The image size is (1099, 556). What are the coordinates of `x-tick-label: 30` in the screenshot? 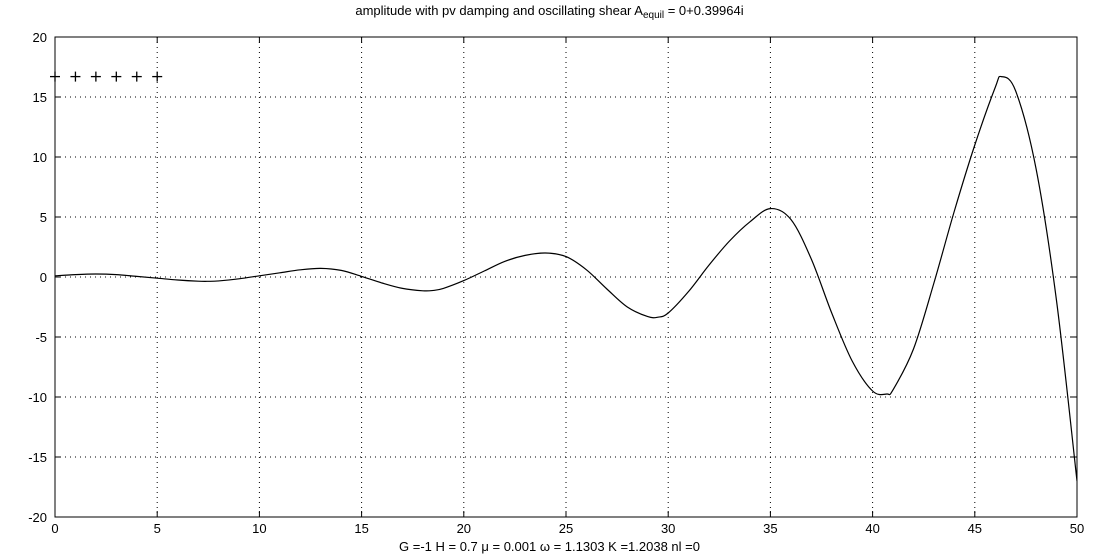 It's located at (668, 528).